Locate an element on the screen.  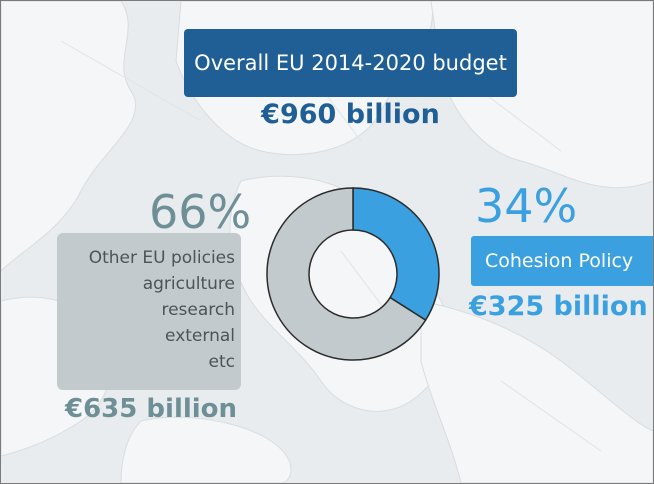
other-amount: €635 billion is located at coordinates (151, 409).